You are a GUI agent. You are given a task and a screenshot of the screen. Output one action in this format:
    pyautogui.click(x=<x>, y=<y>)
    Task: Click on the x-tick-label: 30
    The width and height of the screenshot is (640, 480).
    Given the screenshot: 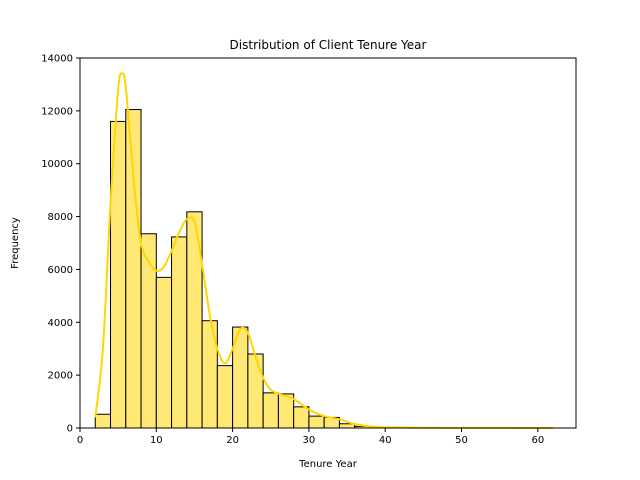 What is the action you would take?
    pyautogui.click(x=309, y=440)
    